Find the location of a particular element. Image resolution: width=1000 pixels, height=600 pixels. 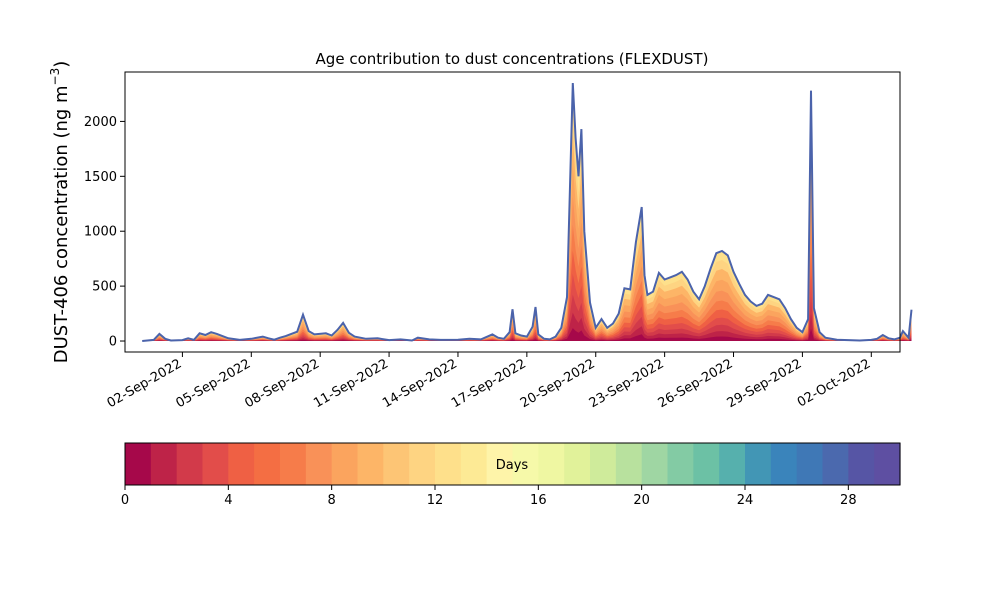

y-tick-label: 0 is located at coordinates (113, 342).